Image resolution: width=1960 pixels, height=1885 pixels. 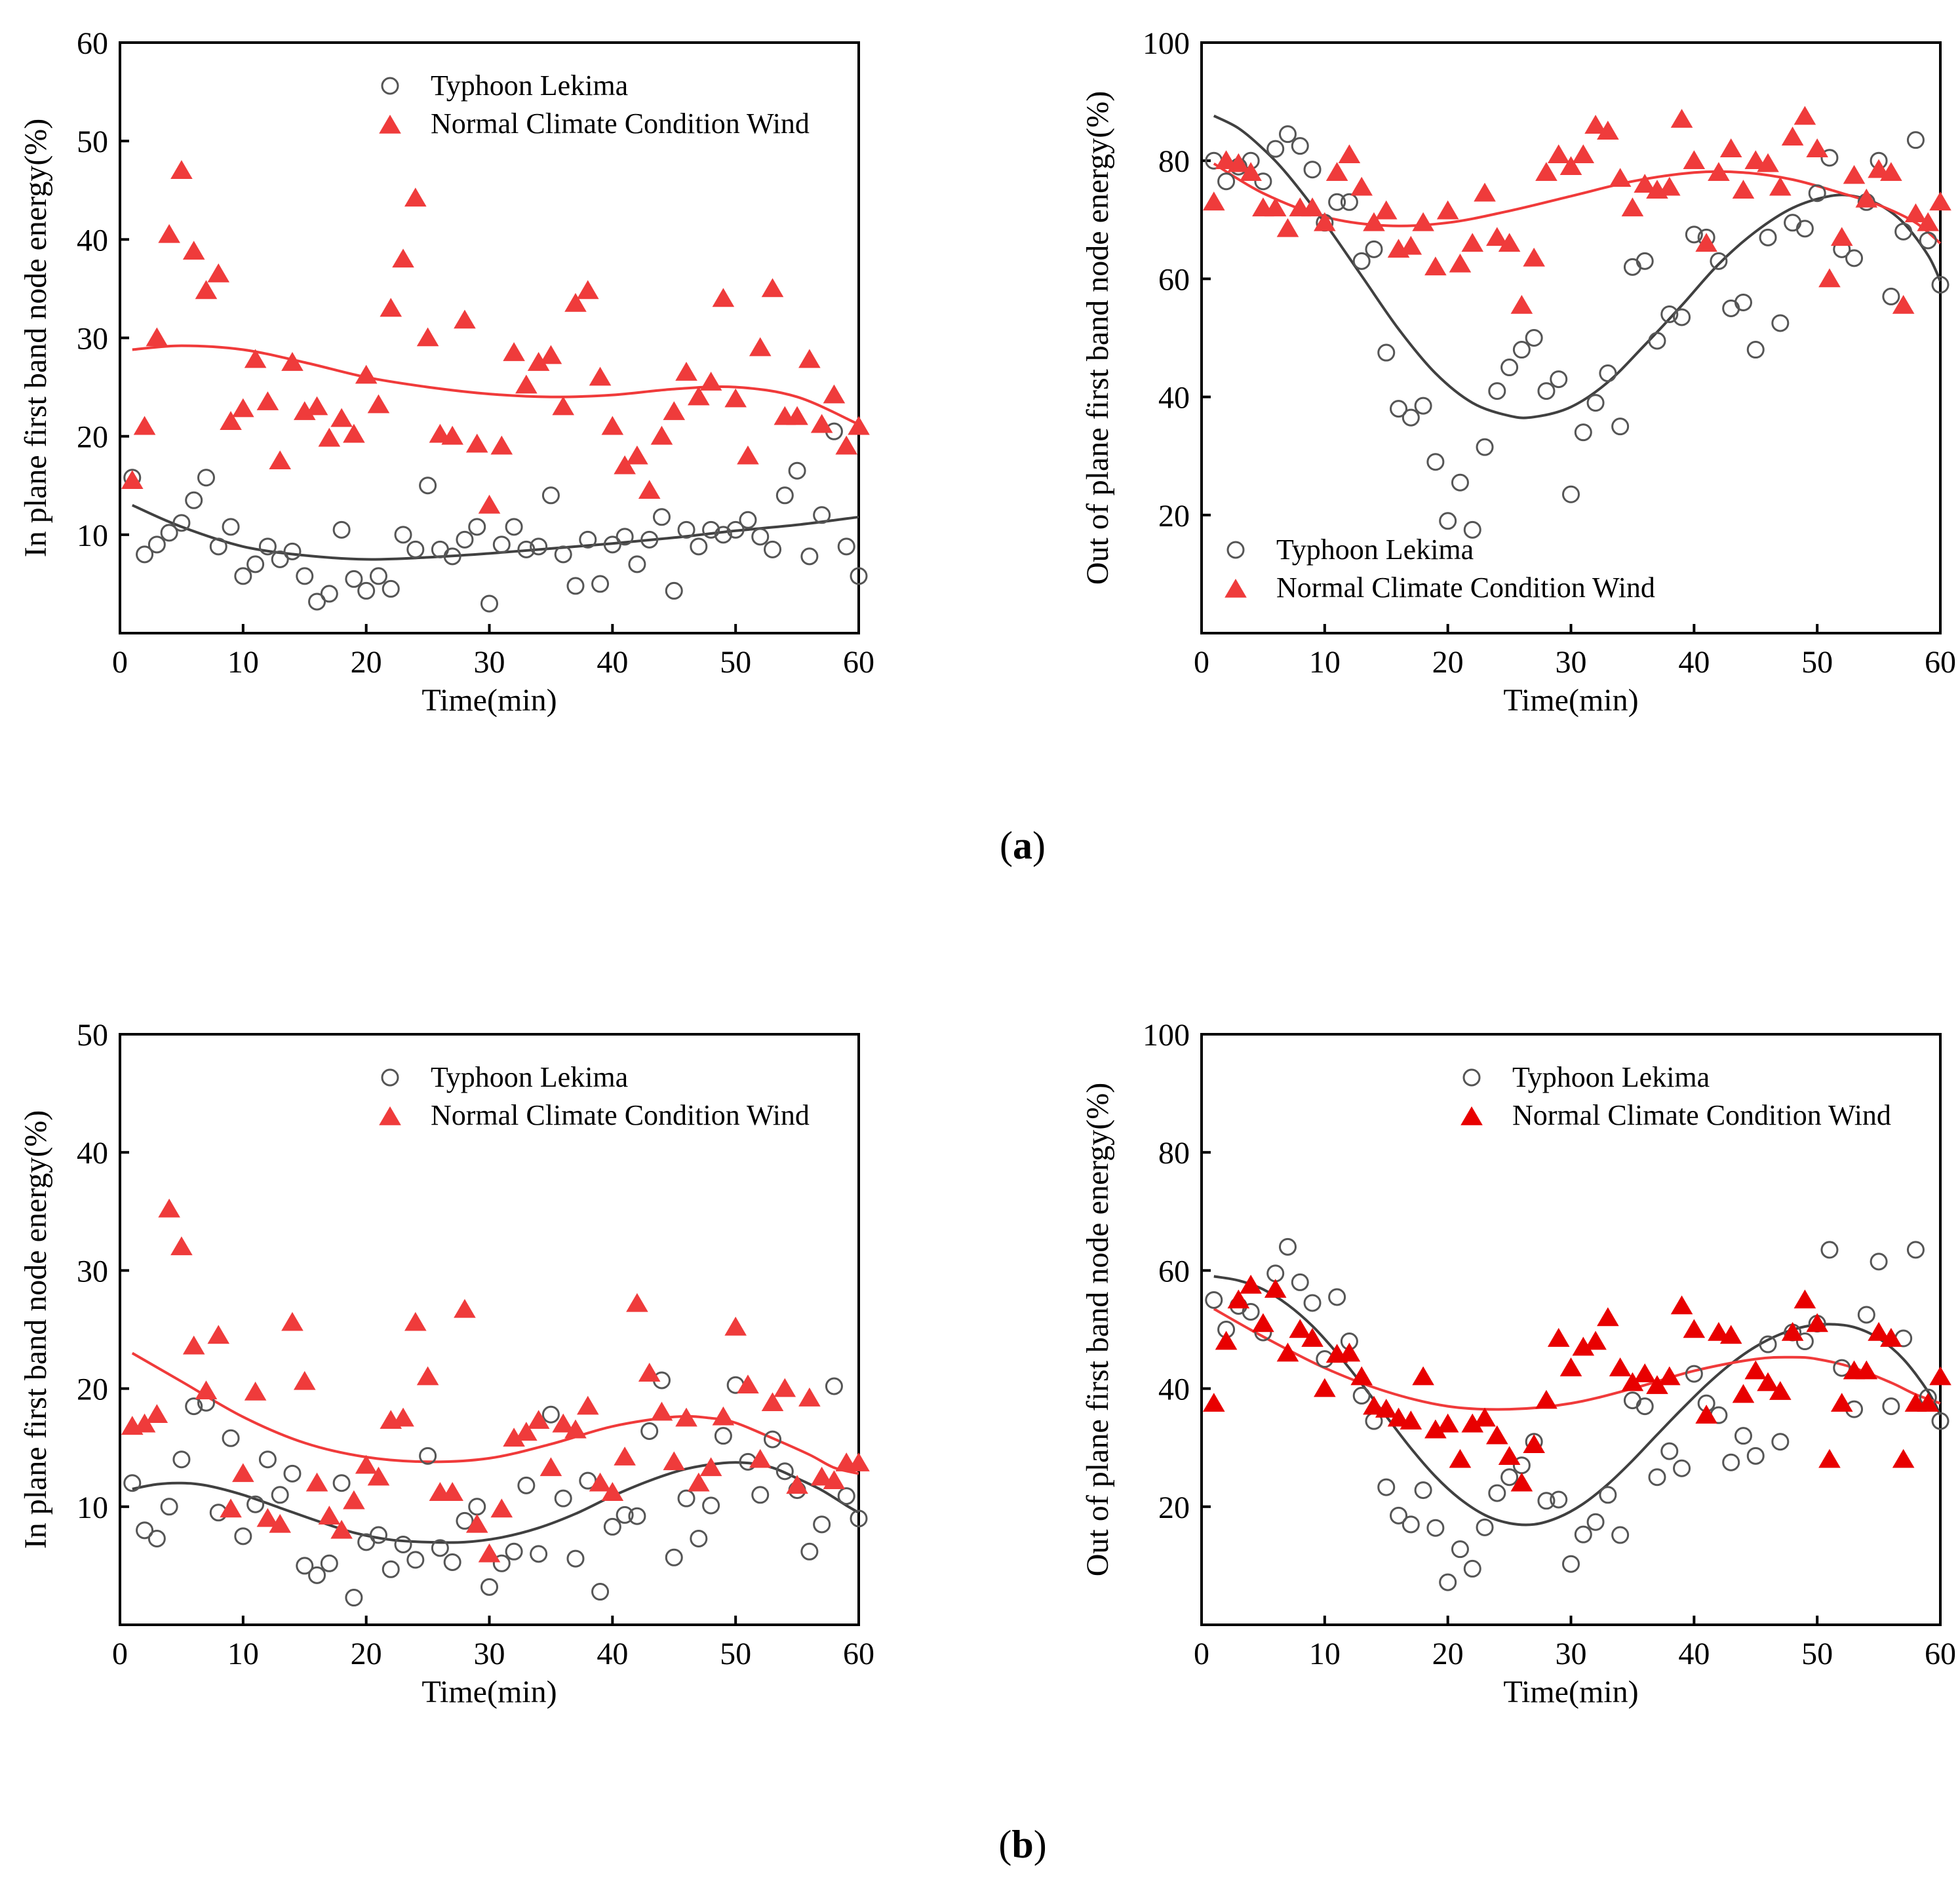 What do you see at coordinates (495, 532) in the screenshot?
I see `typhoon-fit-line` at bounding box center [495, 532].